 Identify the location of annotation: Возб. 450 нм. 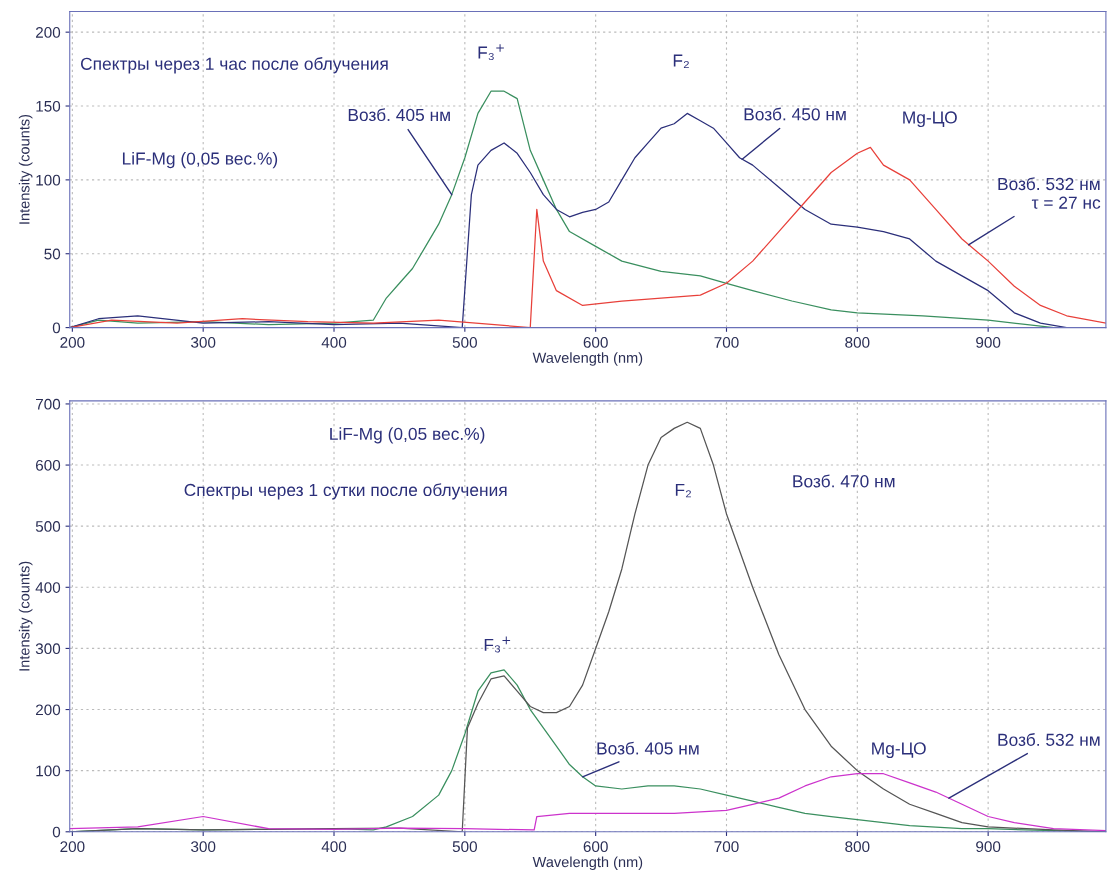
(795, 114).